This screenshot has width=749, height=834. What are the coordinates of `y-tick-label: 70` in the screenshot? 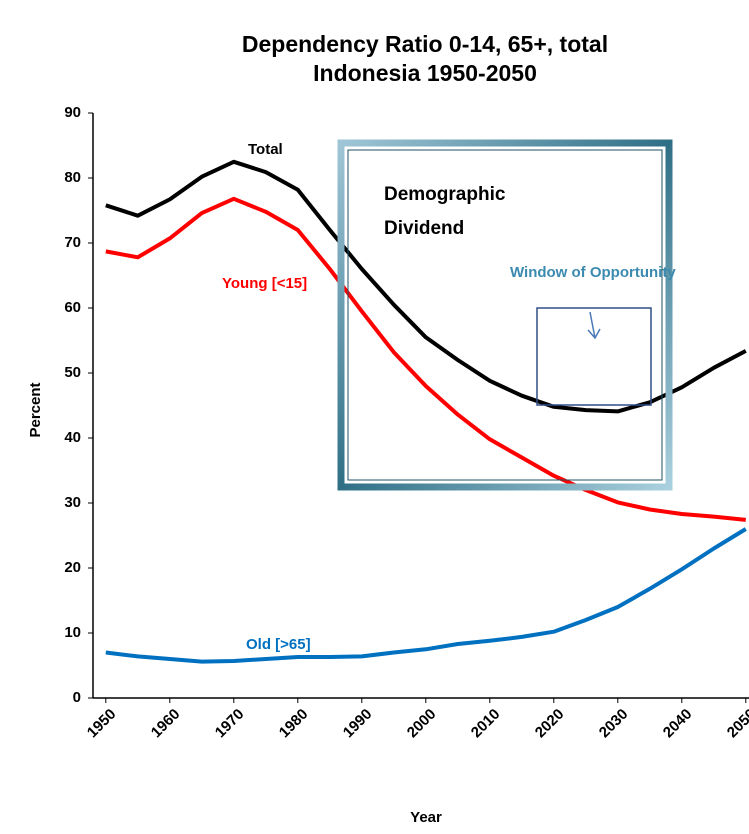 It's located at (72, 242).